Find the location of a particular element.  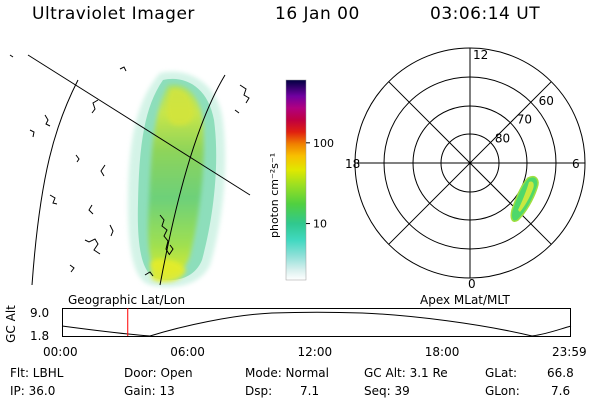

latitude-label: 70 is located at coordinates (524, 120).